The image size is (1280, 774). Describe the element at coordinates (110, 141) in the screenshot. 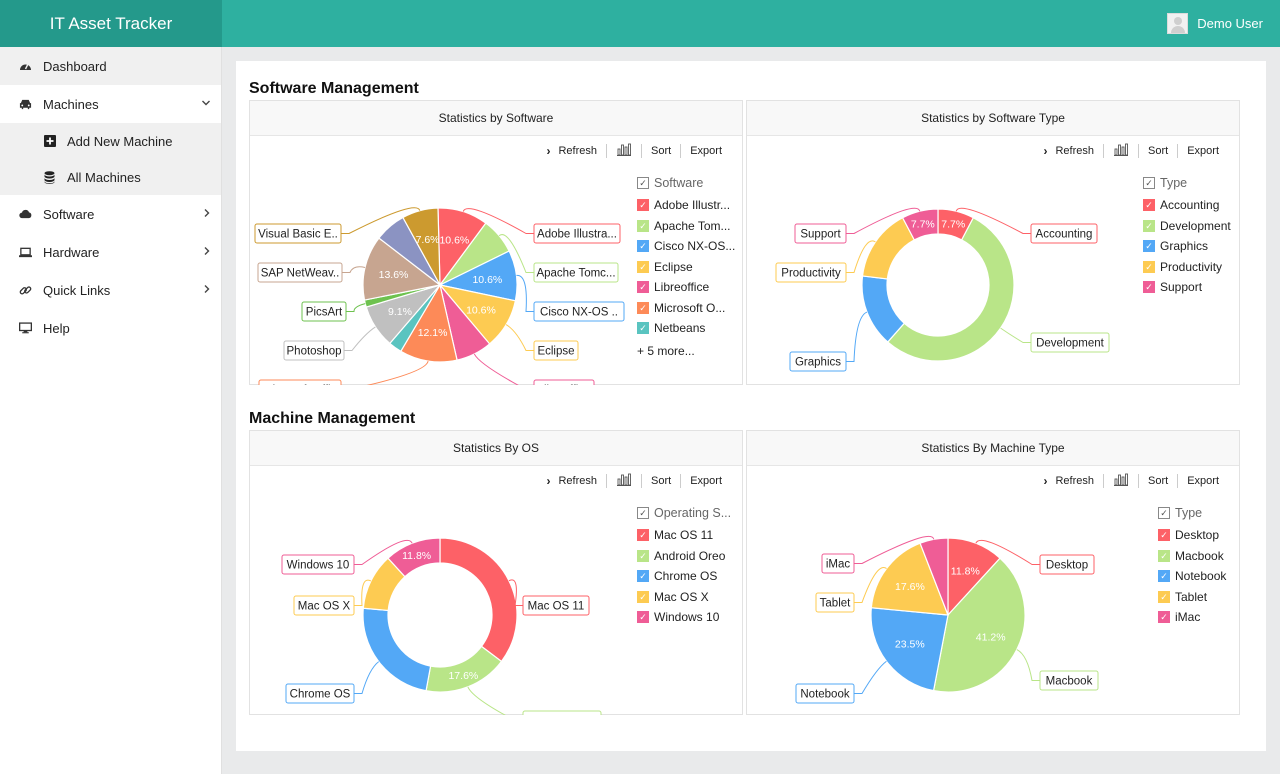

I see `sidebar-item-add-new-machine: Add New Machine` at that location.